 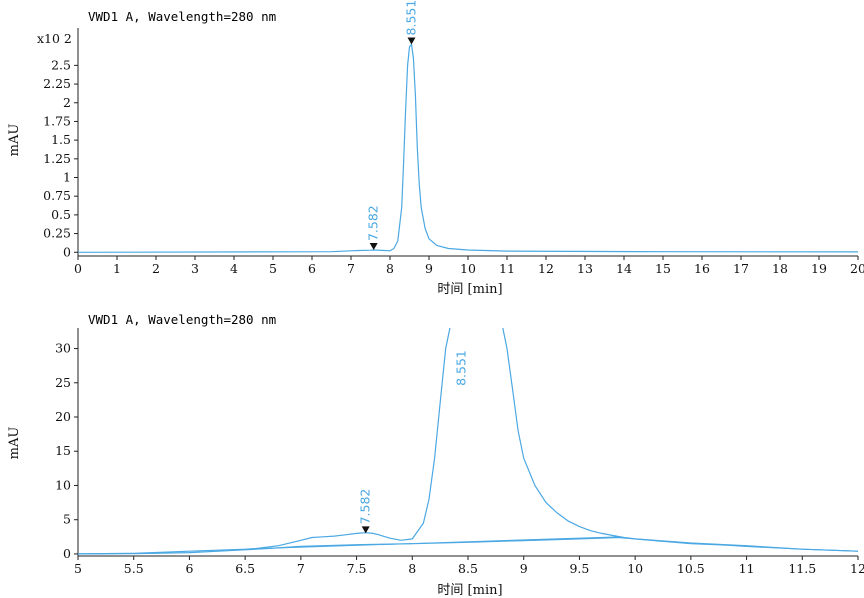 I want to click on y-tick-label: 2.5, so click(x=61, y=64).